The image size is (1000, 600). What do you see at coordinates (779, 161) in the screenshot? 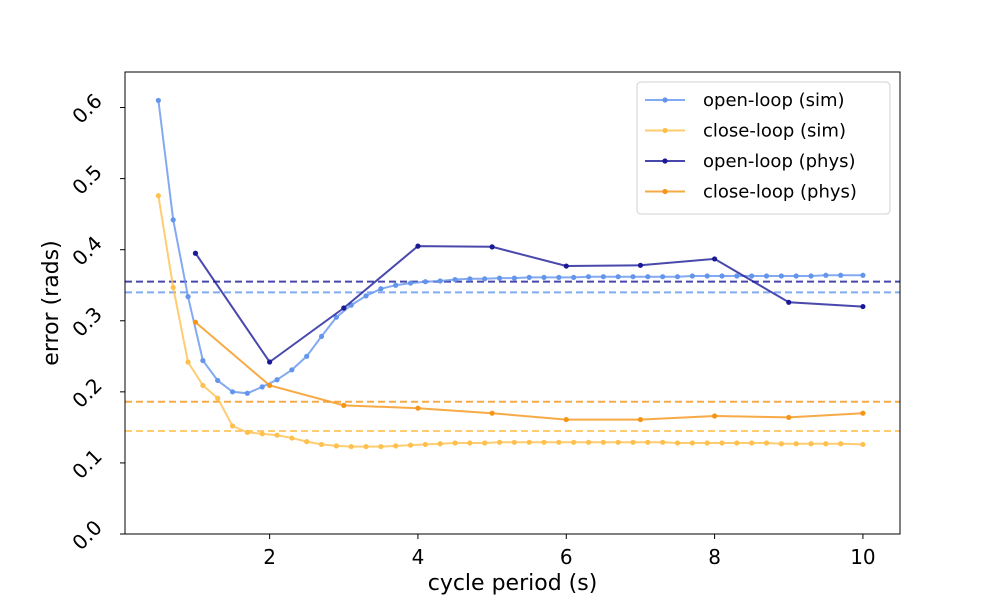
I see `legend-label: open-loop (phys)` at bounding box center [779, 161].